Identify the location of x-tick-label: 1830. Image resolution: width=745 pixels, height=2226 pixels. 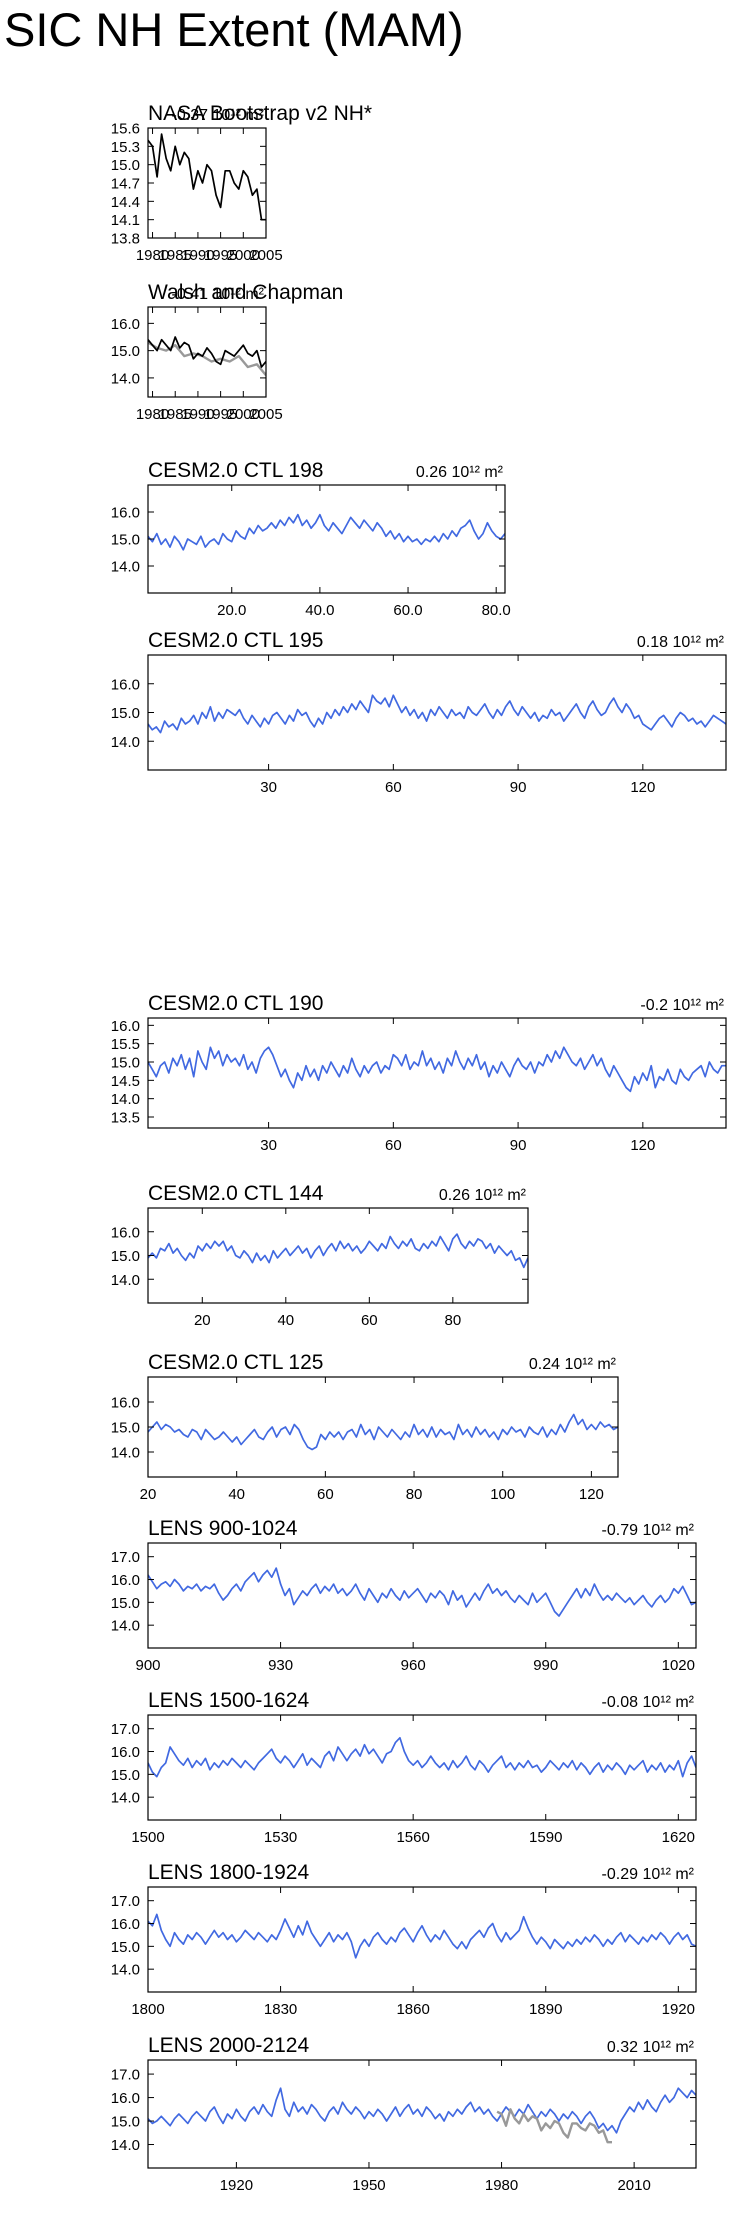
(280, 2009).